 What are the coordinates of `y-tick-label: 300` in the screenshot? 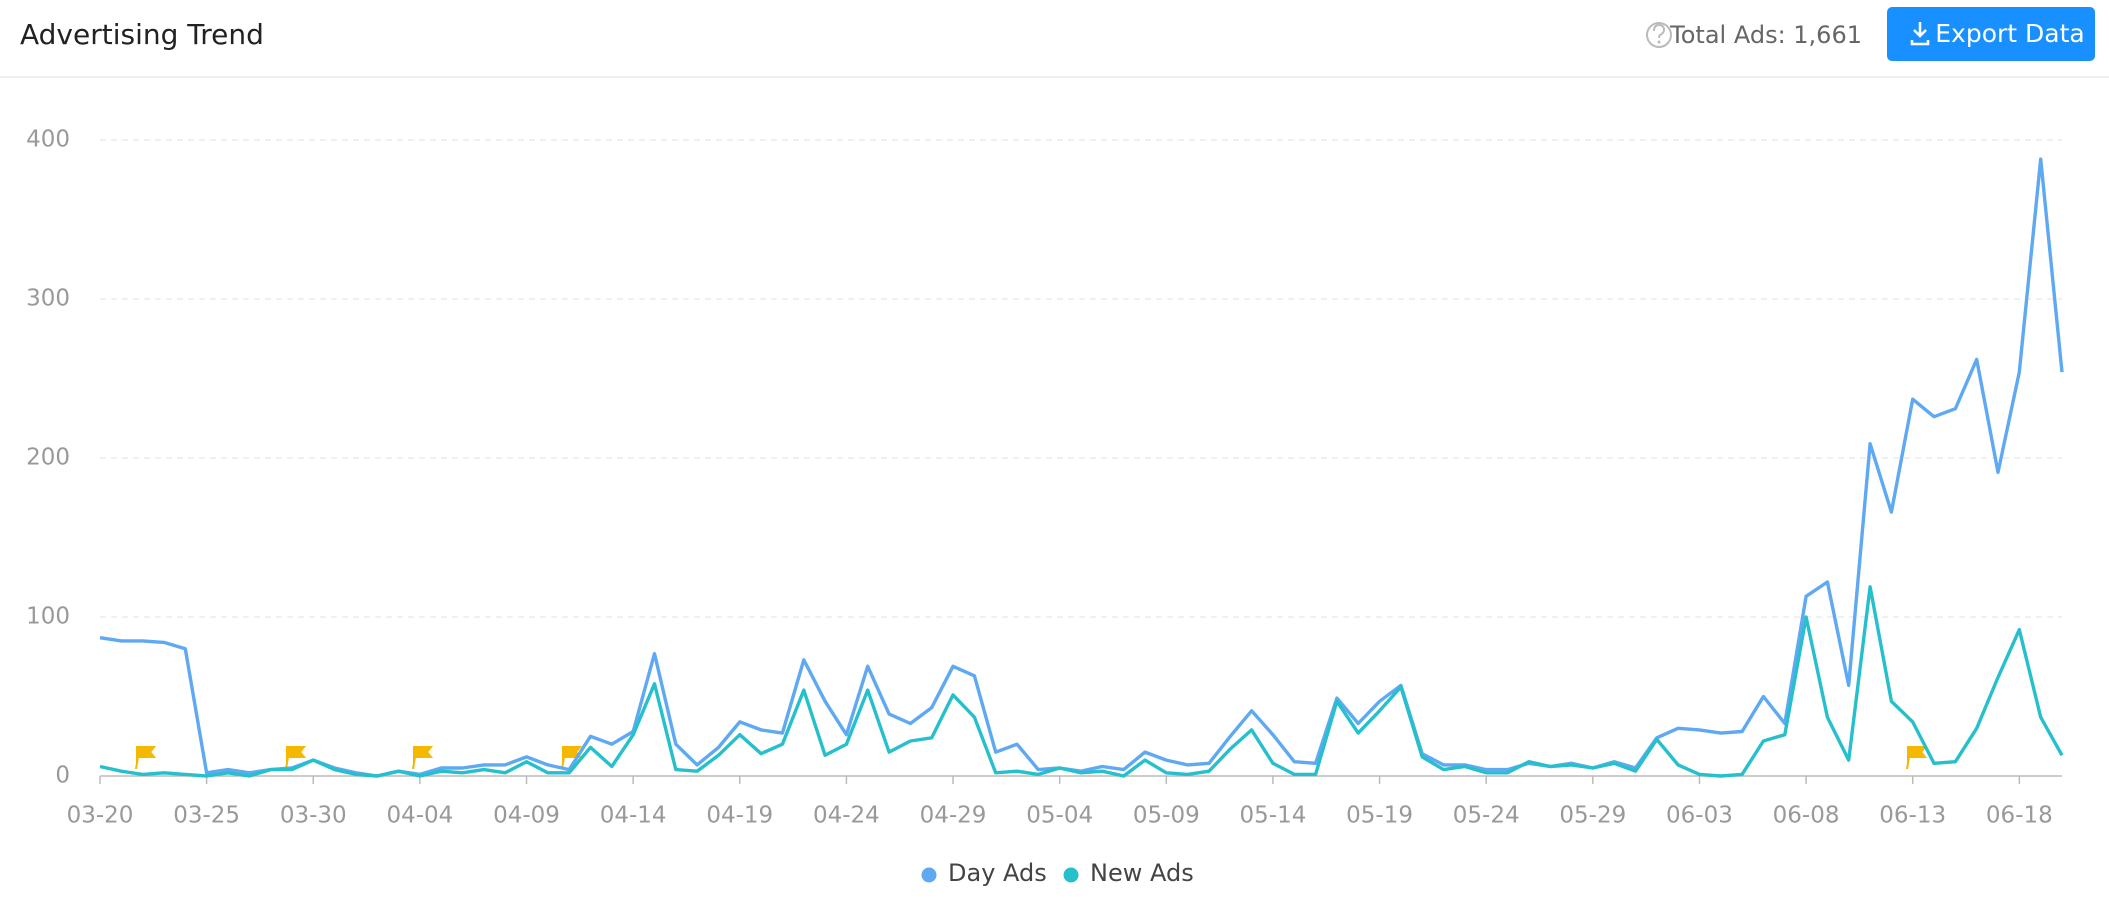 It's located at (48, 299).